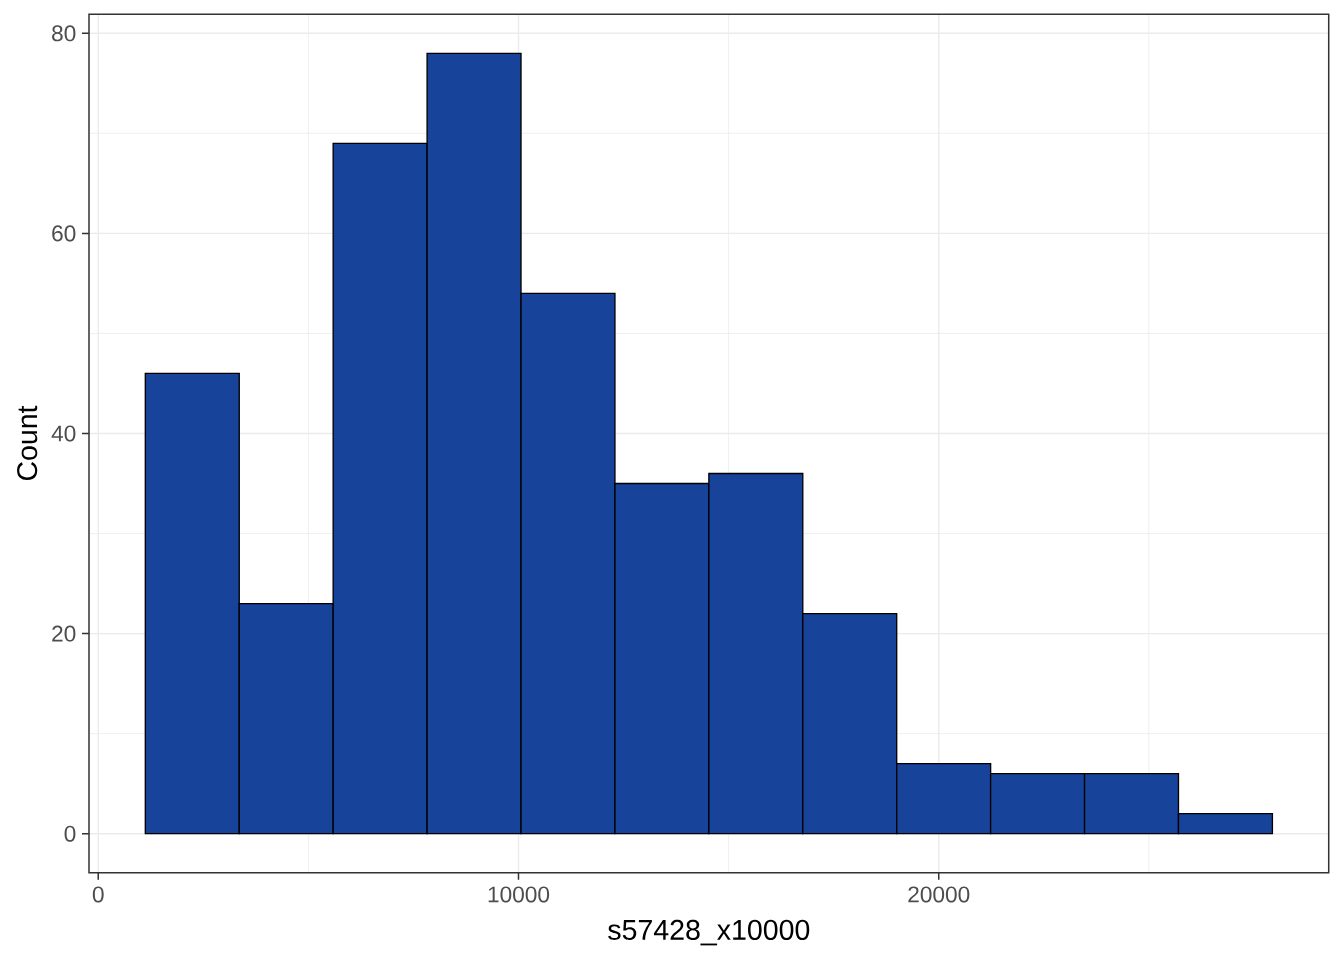  Describe the element at coordinates (709, 932) in the screenshot. I see `x-axis-title: s57428_x10000` at that location.